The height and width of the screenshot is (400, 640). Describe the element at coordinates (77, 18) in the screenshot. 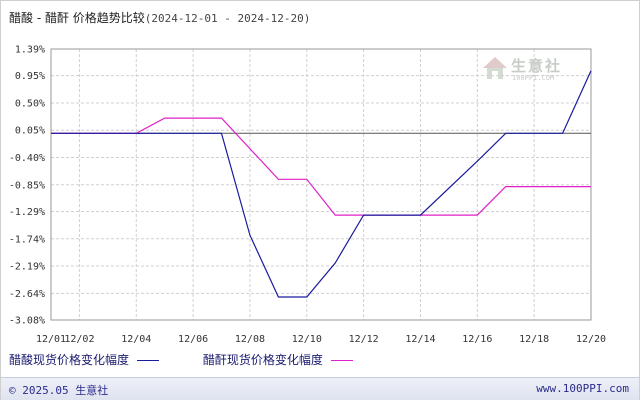

I see `chart-title-main: 醋酸 - 醋酐 价格趋势比较` at that location.